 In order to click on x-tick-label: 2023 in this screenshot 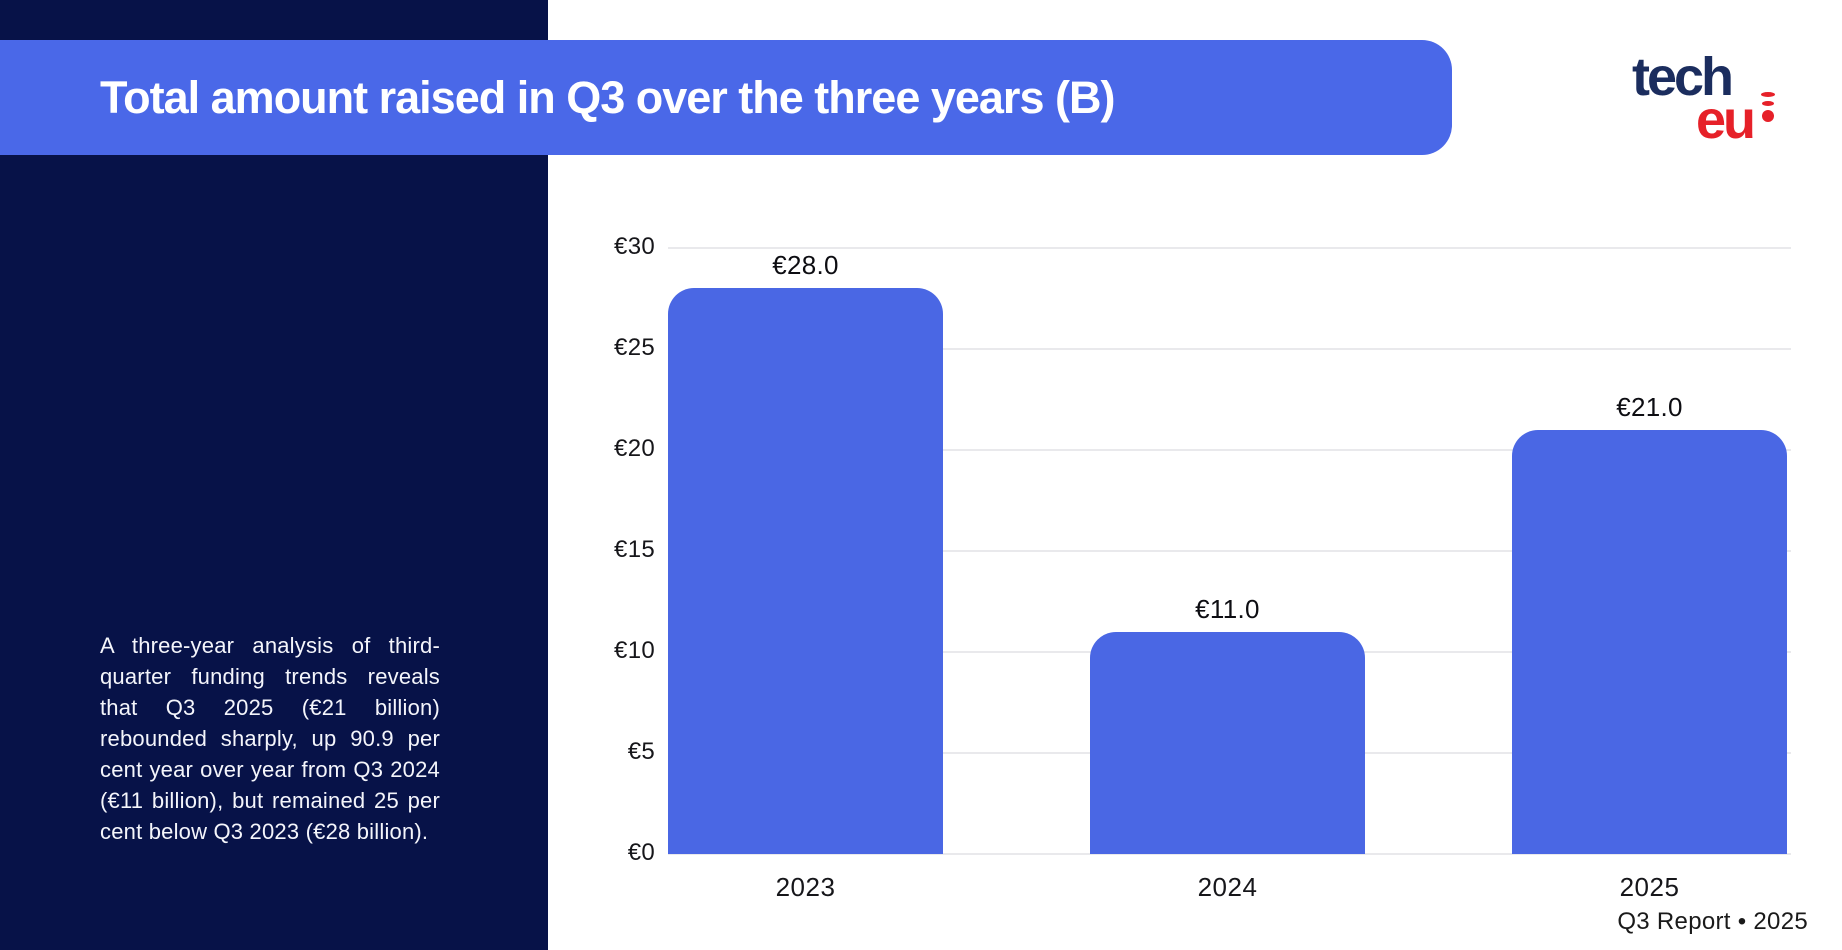, I will do `click(805, 887)`.